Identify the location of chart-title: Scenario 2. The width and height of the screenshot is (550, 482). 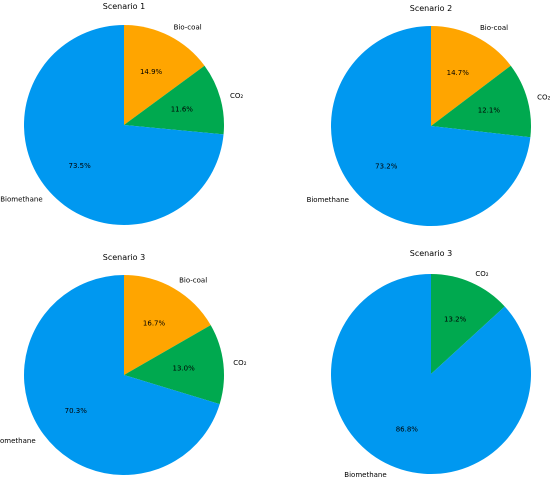
(431, 8).